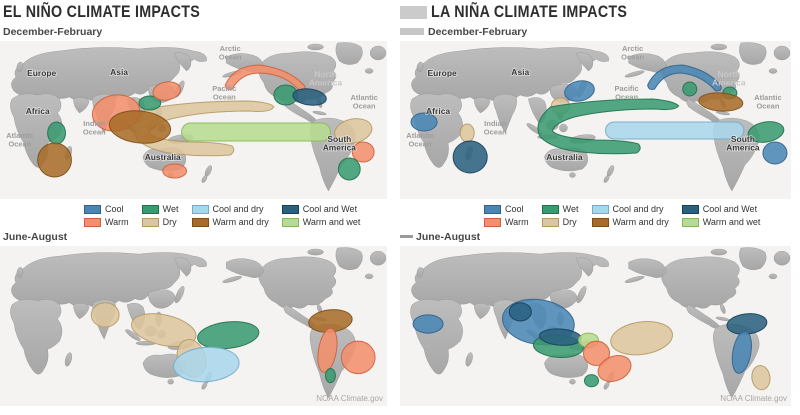  What do you see at coordinates (330, 376) in the screenshot?
I see `chile-wet-region` at bounding box center [330, 376].